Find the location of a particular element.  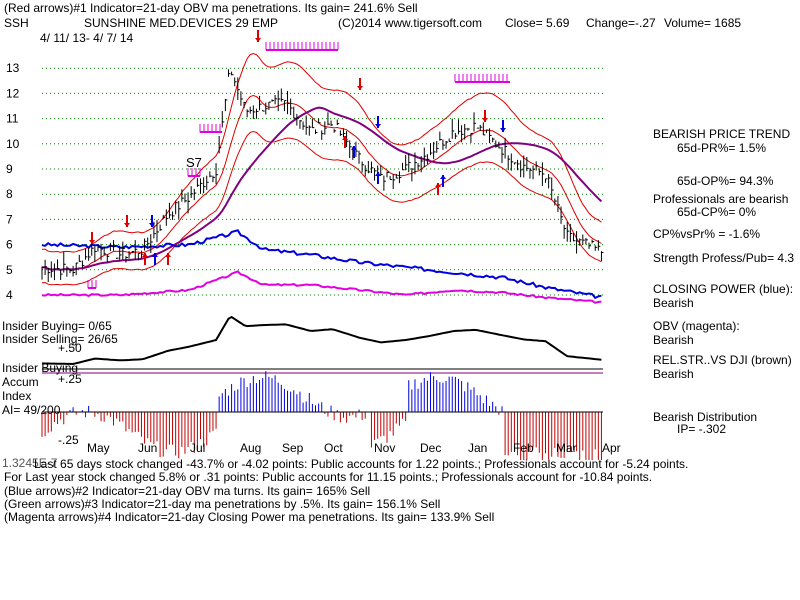

distribution-label: Bearish Distribution is located at coordinates (705, 417).